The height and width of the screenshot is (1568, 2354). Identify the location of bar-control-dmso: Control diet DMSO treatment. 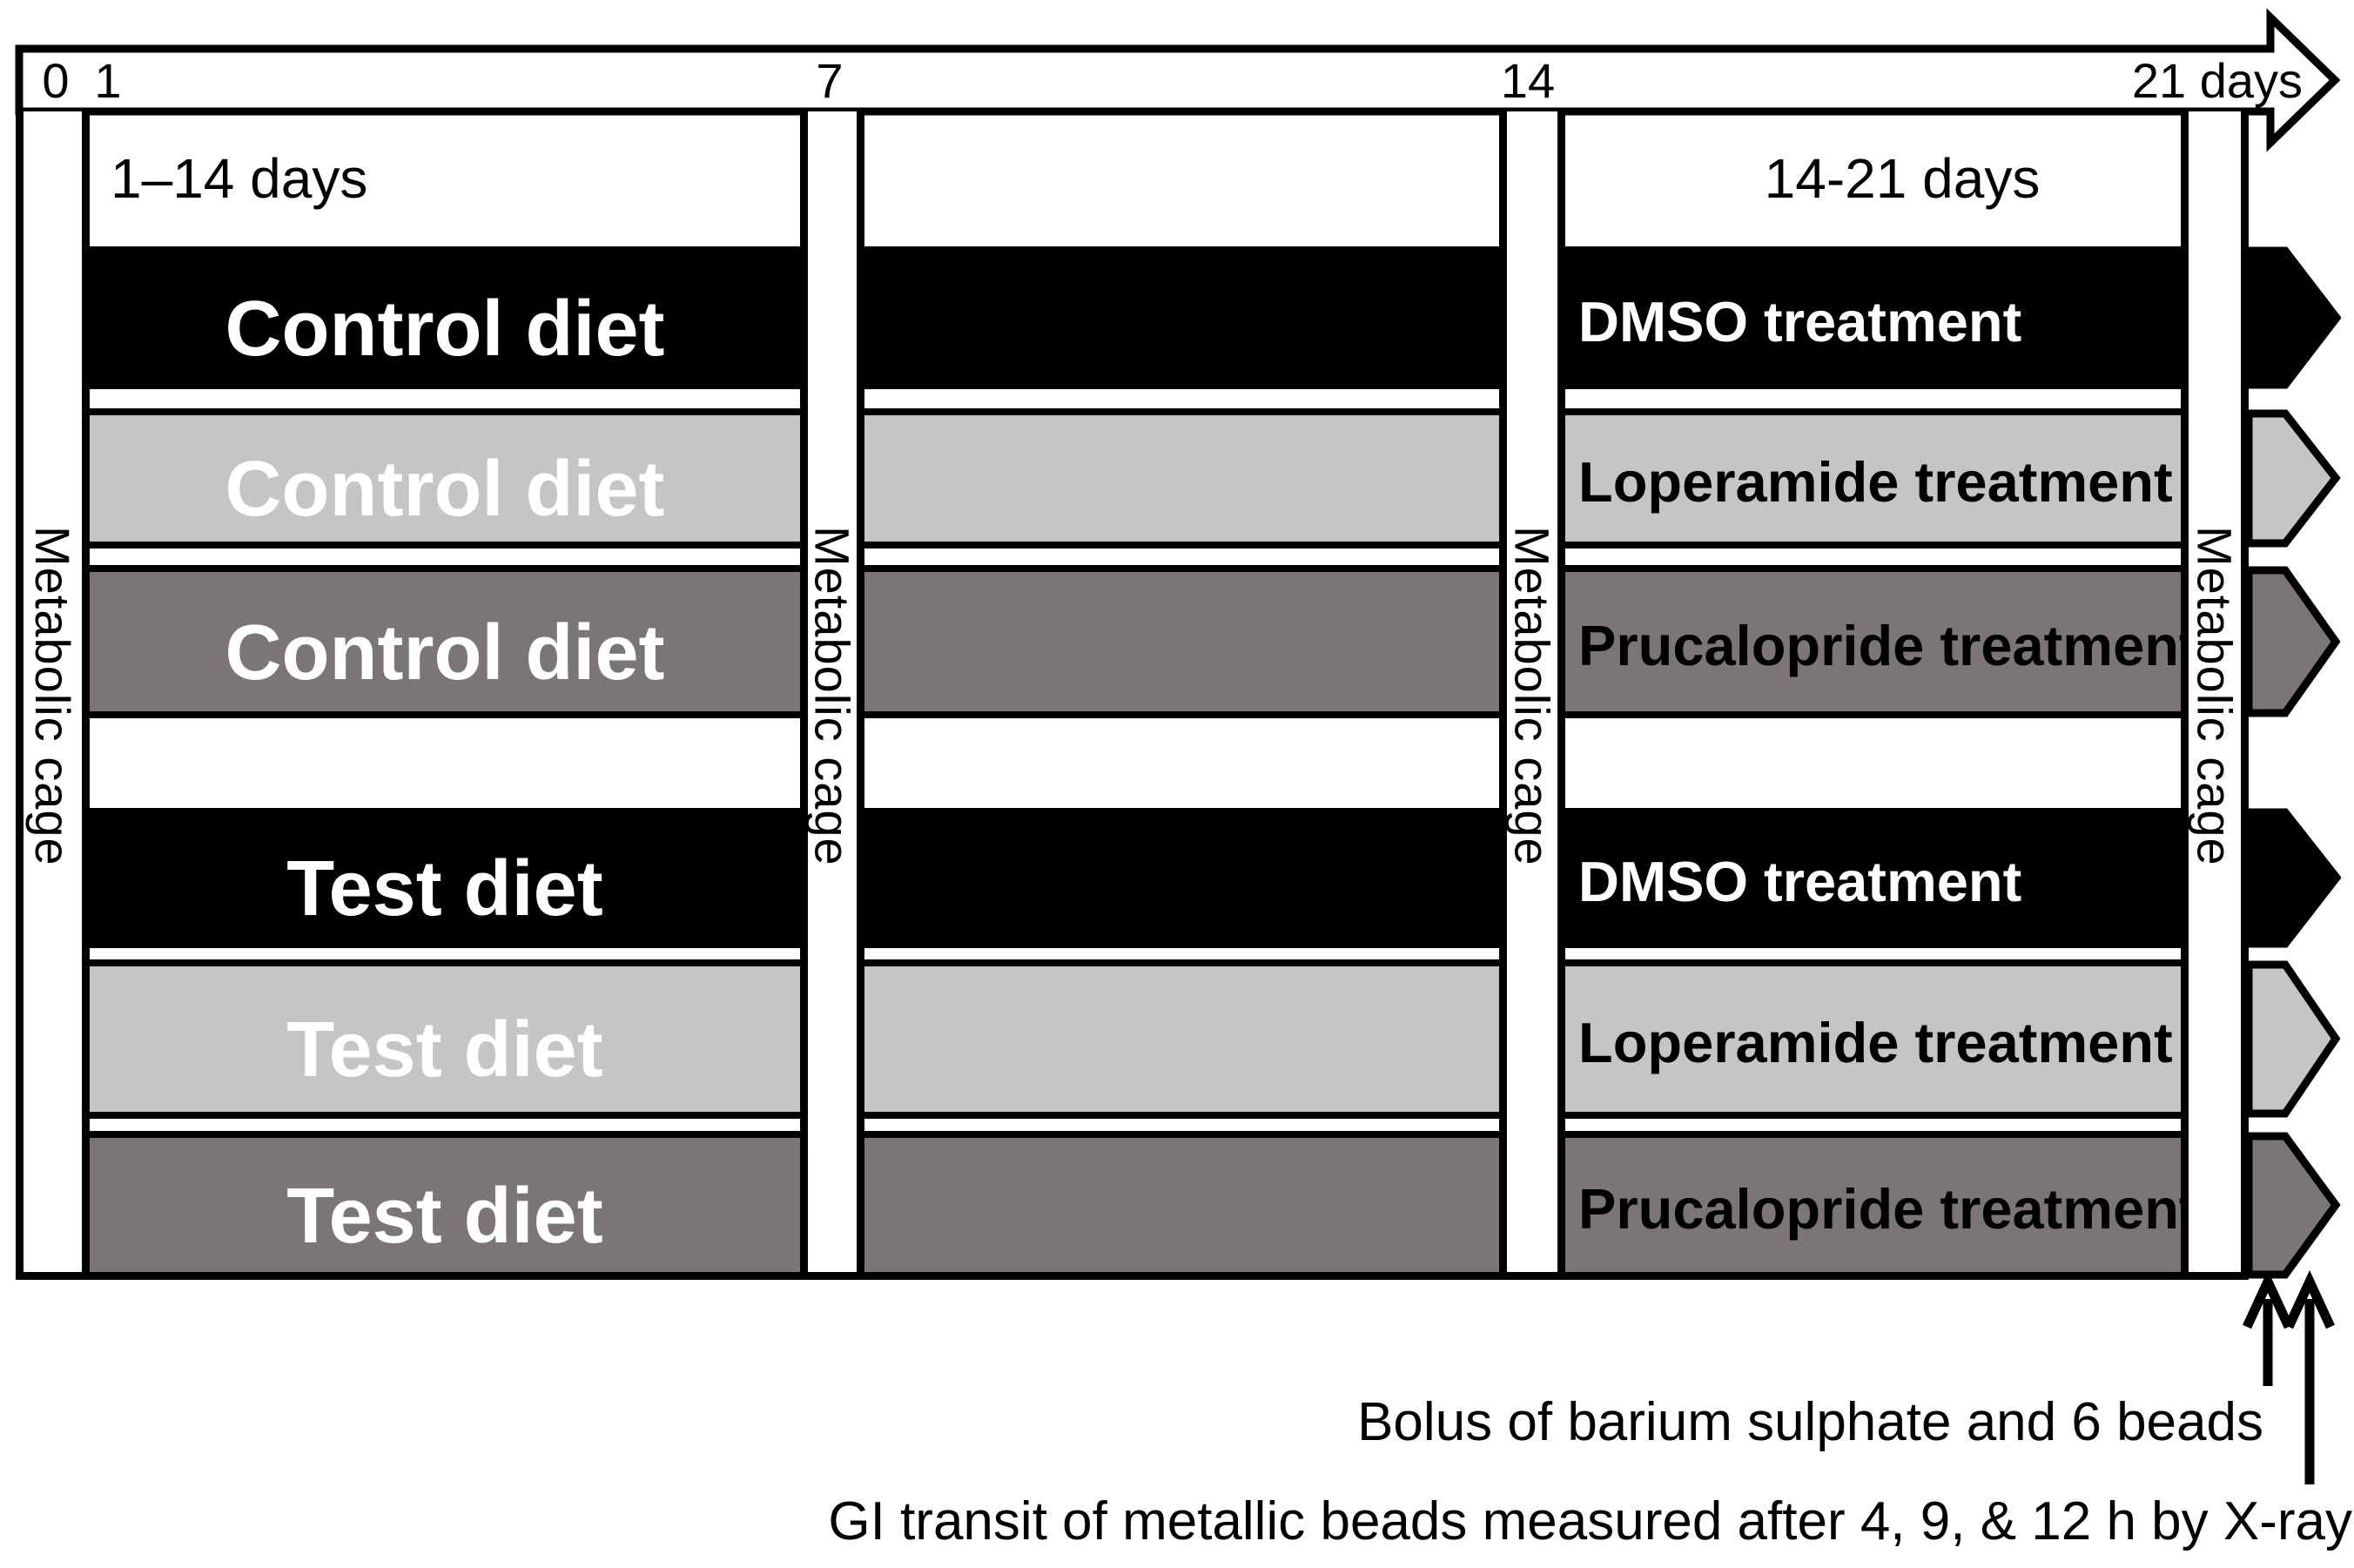
(1169, 317).